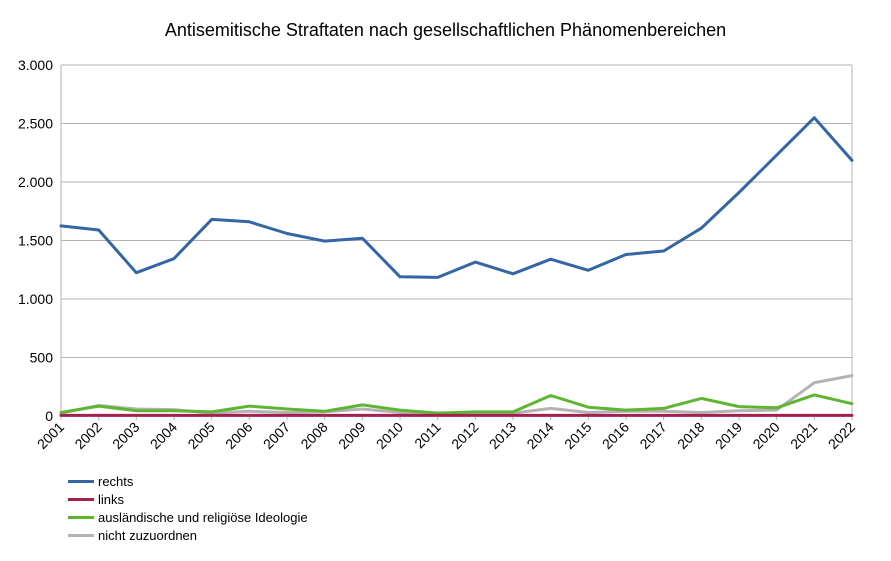 The height and width of the screenshot is (561, 891). Describe the element at coordinates (313, 435) in the screenshot. I see `x-tick-label: 2008` at that location.